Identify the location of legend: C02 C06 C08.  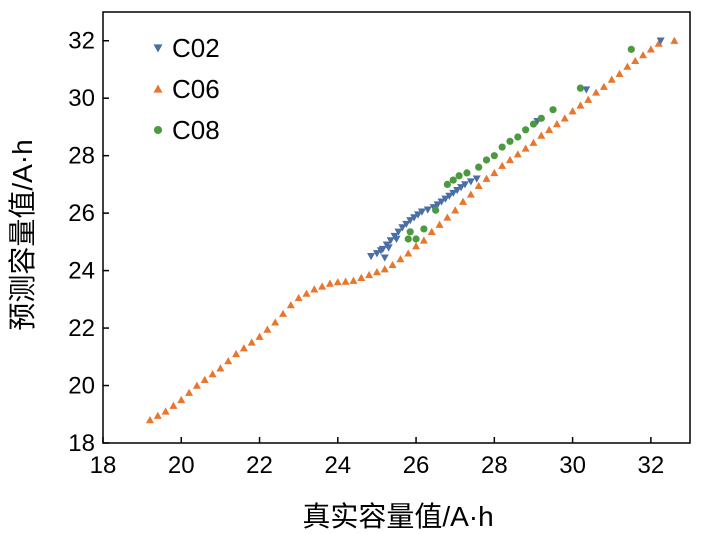
(186, 89).